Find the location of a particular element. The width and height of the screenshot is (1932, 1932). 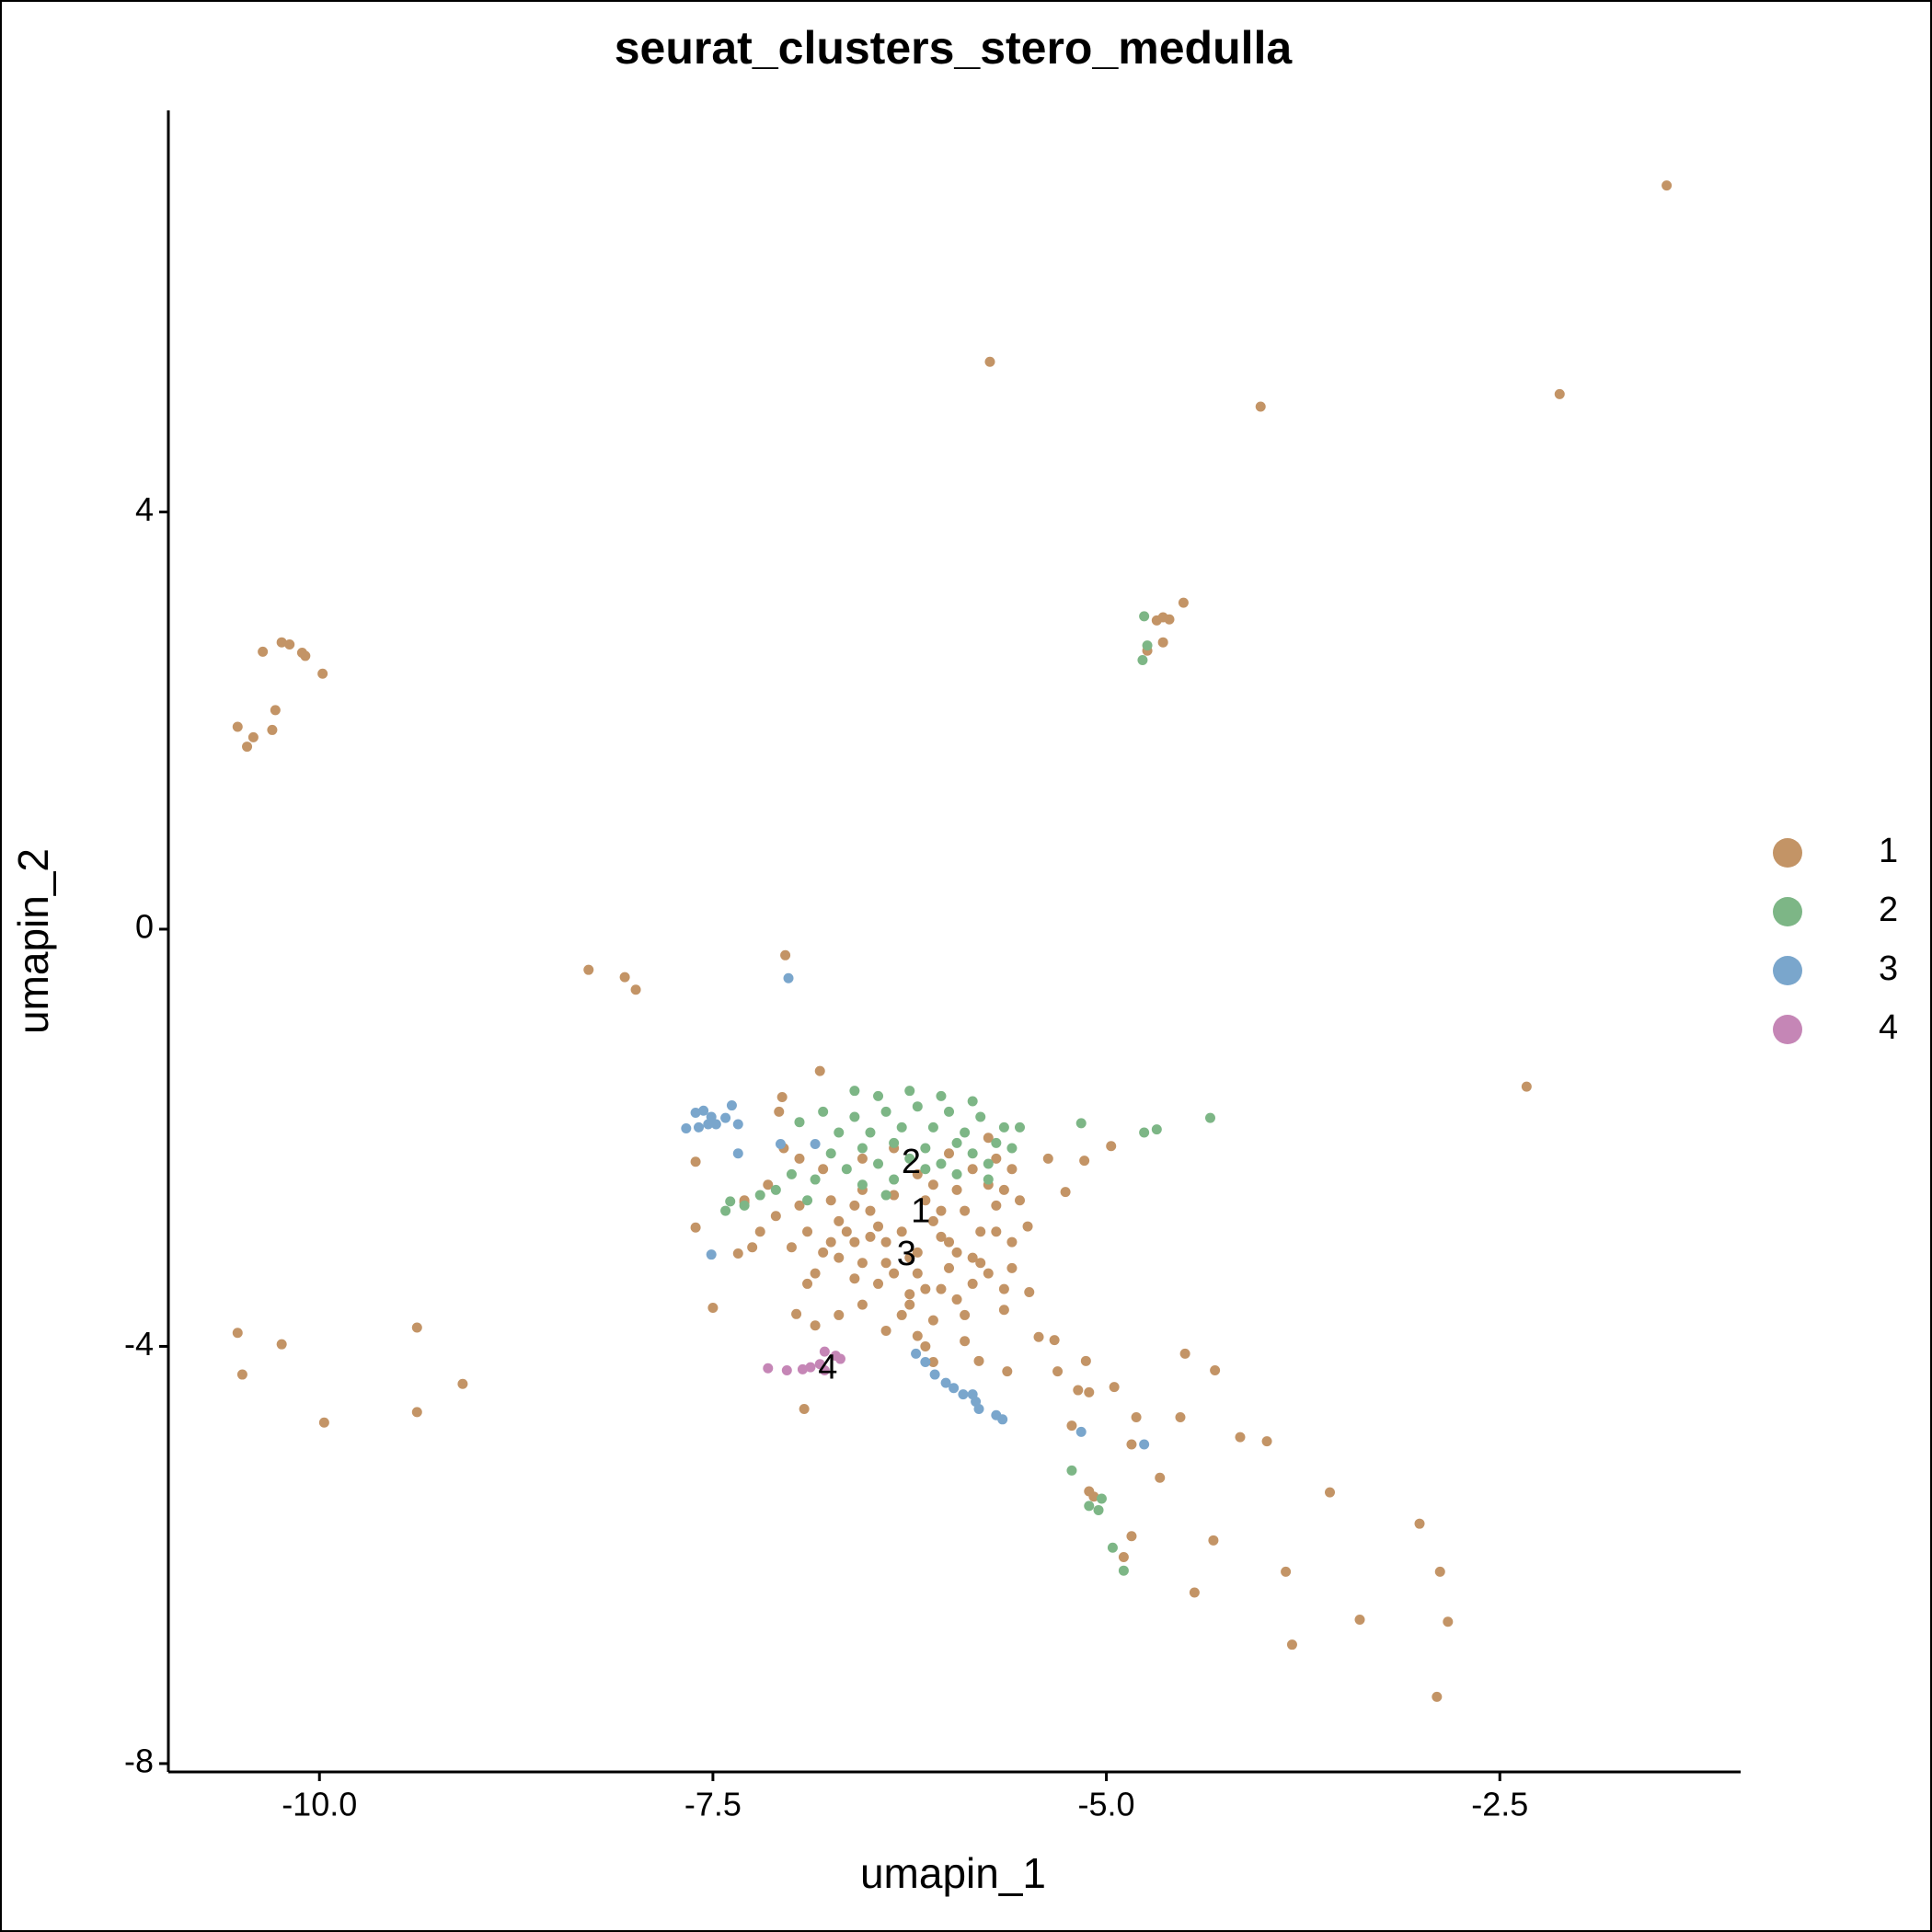

x-axis-title: umapin_1 is located at coordinates (953, 1873).